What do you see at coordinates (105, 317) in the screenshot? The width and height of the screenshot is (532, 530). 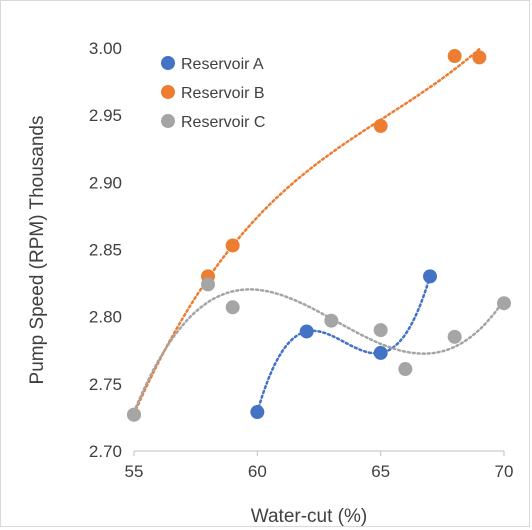 I see `y-tick-label: 2.80` at bounding box center [105, 317].